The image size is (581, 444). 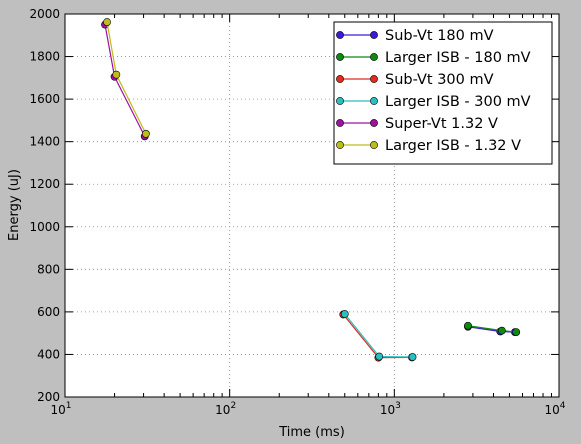 I want to click on legend-entry: Larger ISB - 180 mV, so click(x=433, y=58).